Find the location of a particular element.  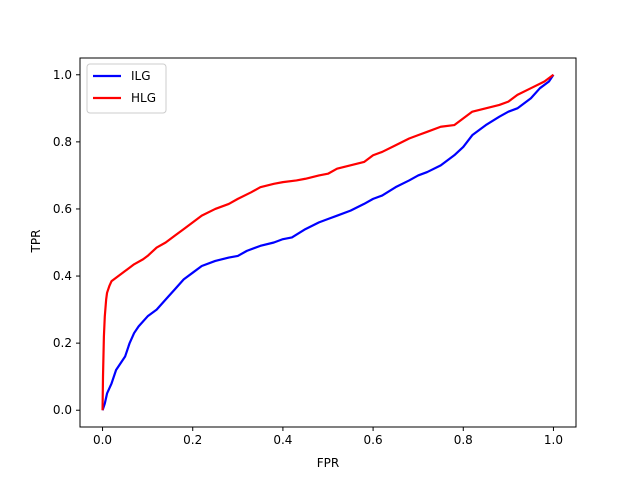

legend-box is located at coordinates (126, 88).